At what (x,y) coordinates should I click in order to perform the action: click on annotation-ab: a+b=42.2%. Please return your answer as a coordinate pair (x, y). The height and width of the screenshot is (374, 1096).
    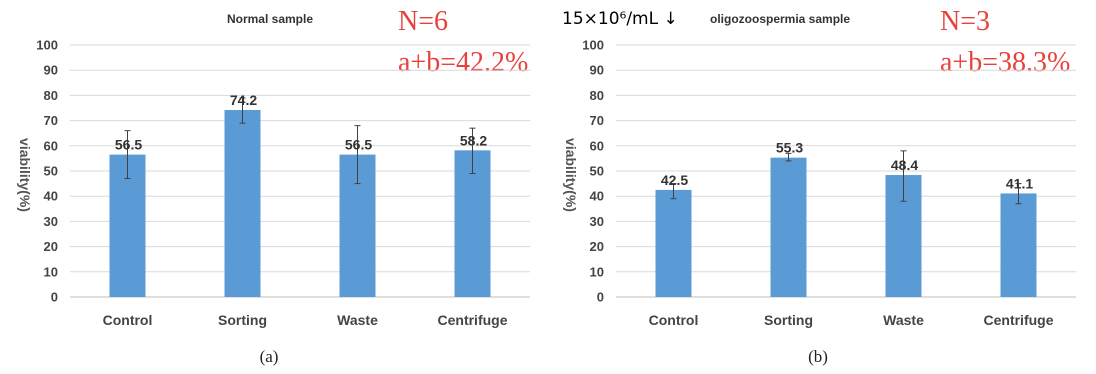
    Looking at the image, I should click on (463, 62).